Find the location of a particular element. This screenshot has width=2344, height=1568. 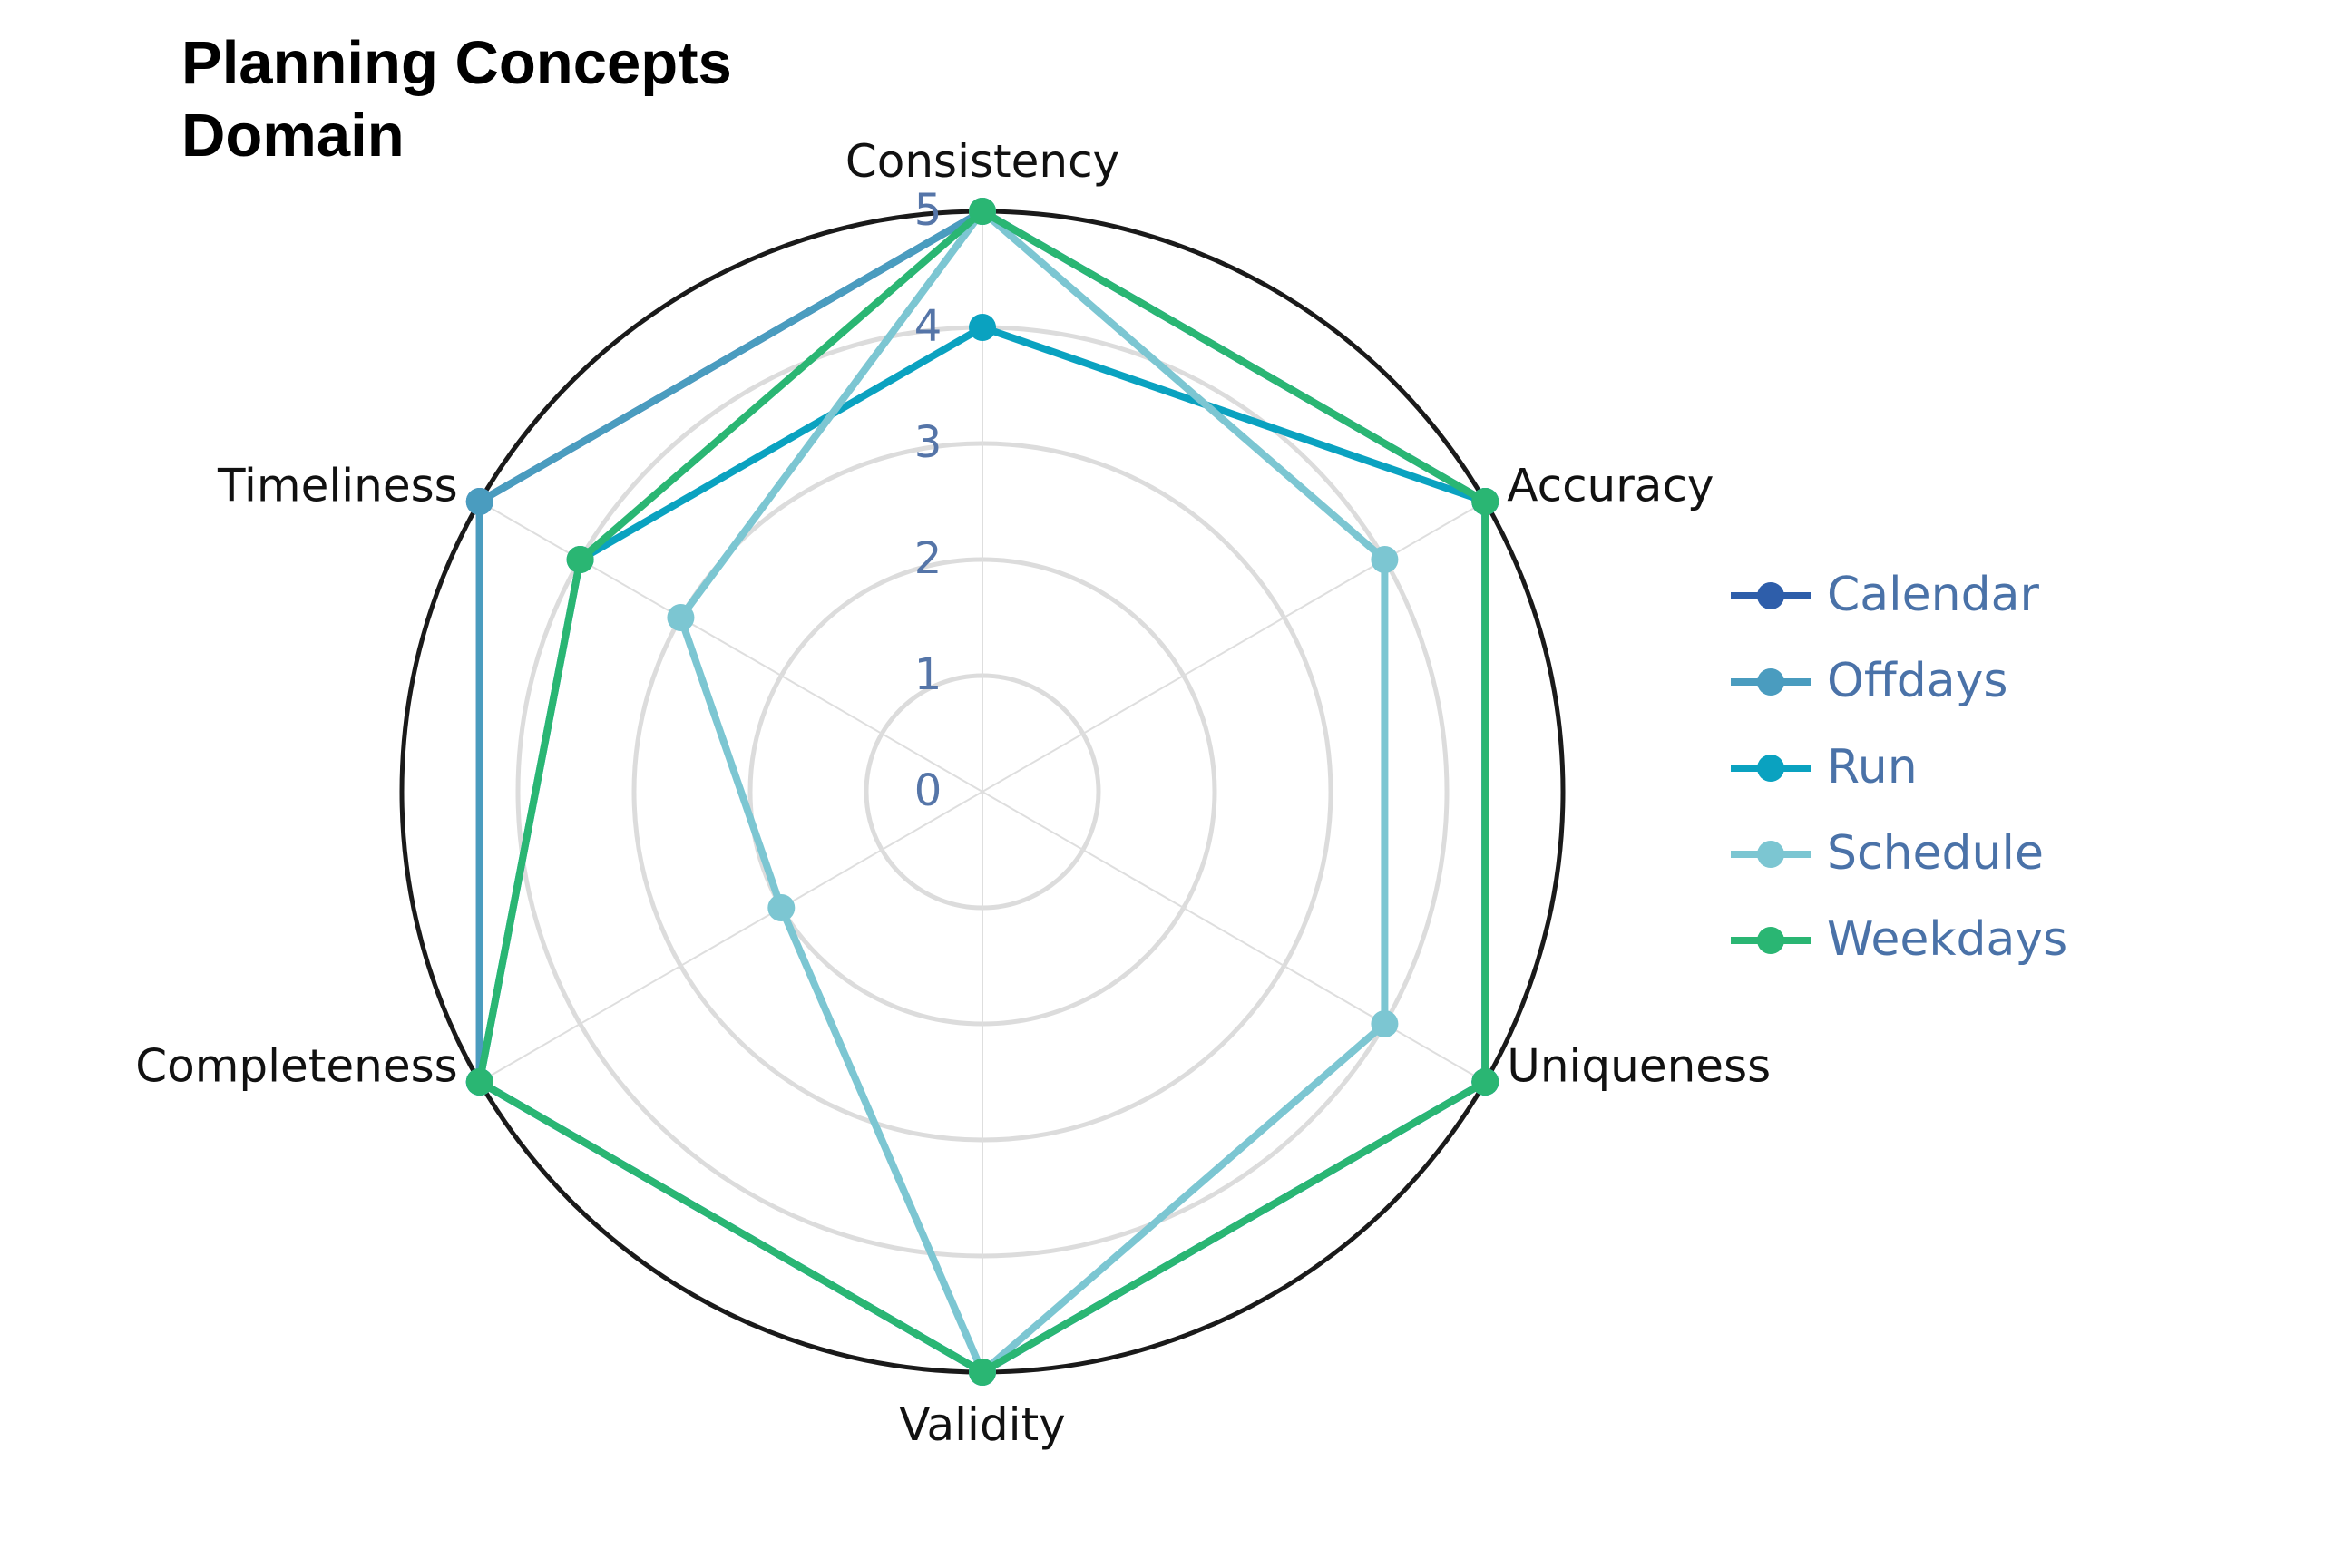

r-tick-4: 4 is located at coordinates (928, 326).